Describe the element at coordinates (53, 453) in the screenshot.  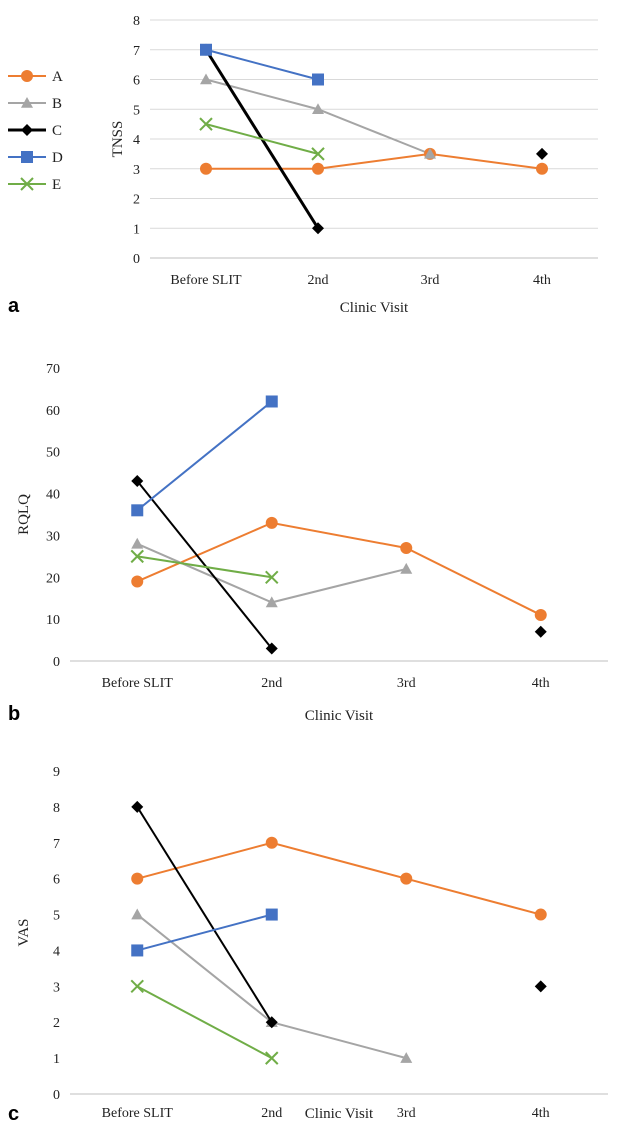
I see `y-tick-label: 50` at that location.